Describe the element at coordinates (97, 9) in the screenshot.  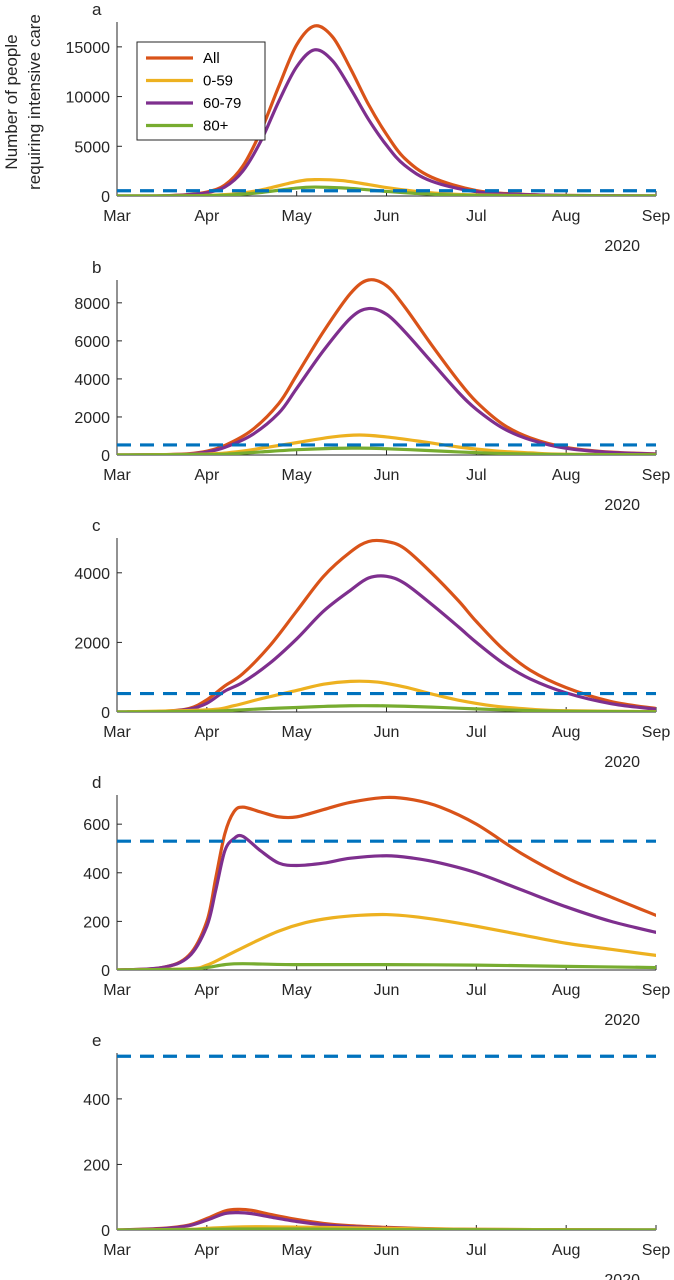
I see `panel-label: a` at that location.